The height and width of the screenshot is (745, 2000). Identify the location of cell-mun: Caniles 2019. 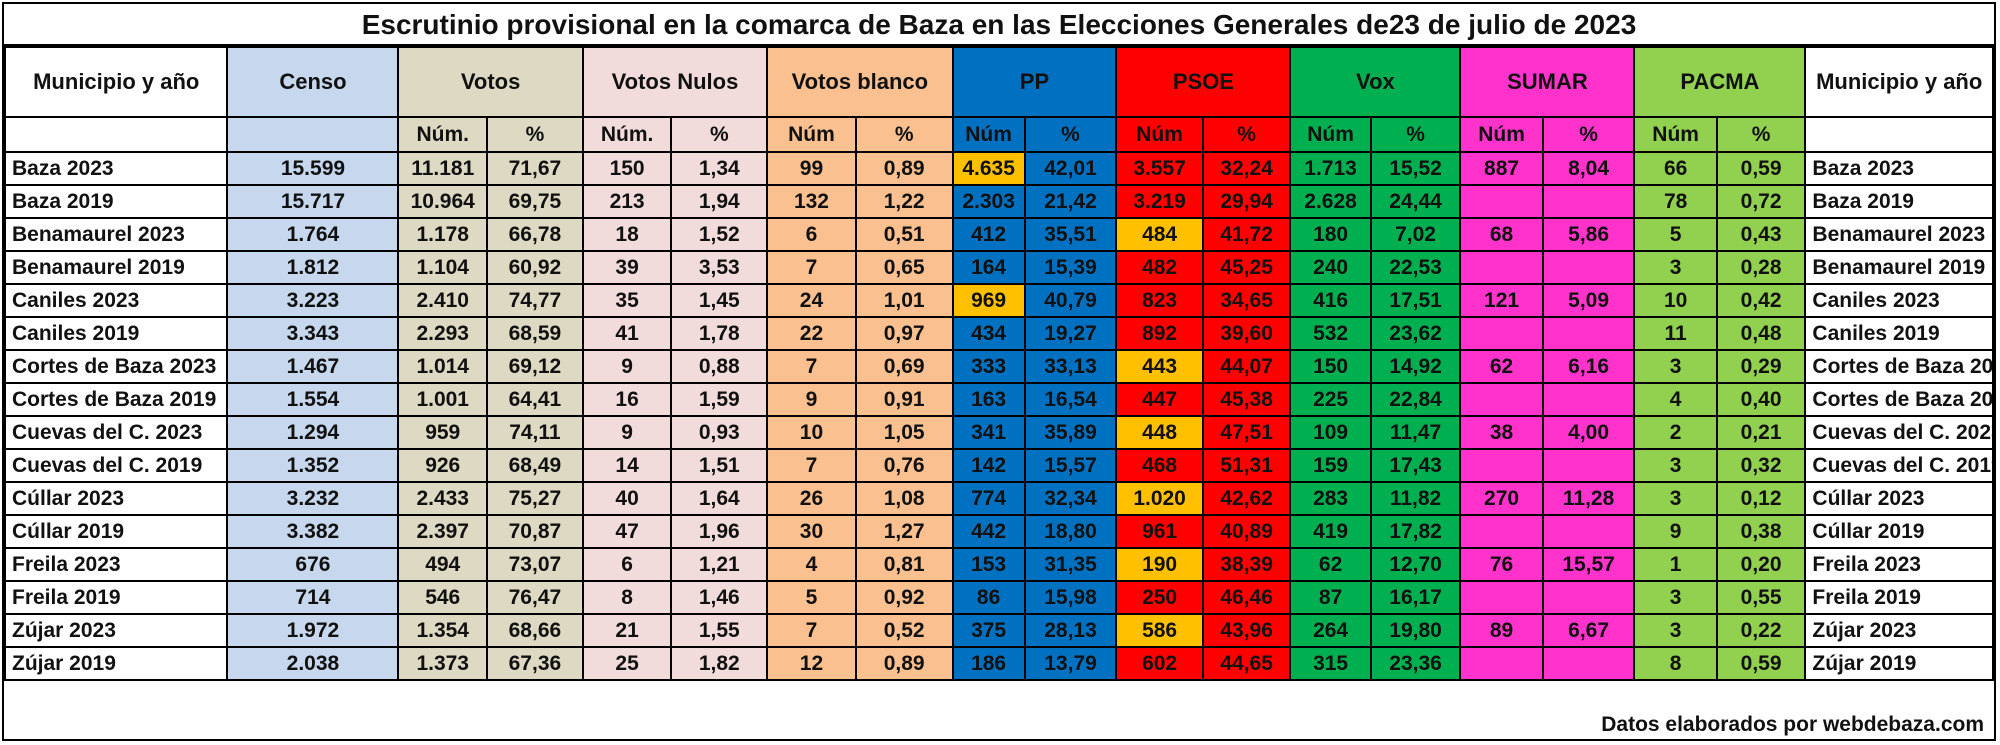
(116, 333).